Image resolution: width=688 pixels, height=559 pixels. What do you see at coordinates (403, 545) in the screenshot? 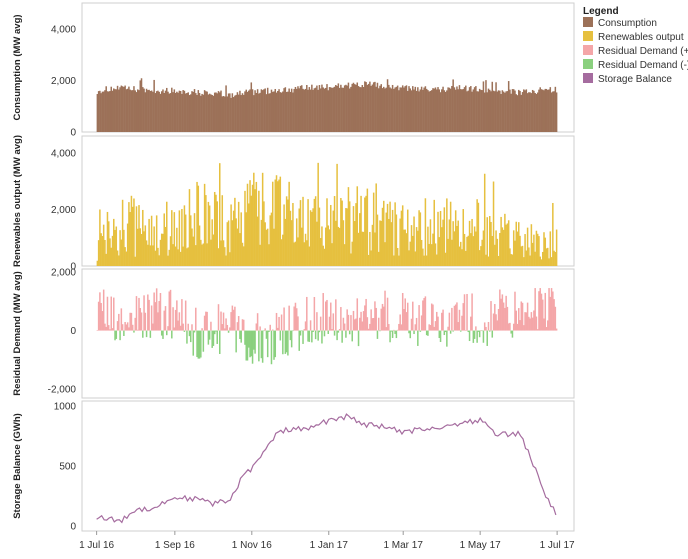
I see `x-tick-label: 1 Mar 17` at bounding box center [403, 545].